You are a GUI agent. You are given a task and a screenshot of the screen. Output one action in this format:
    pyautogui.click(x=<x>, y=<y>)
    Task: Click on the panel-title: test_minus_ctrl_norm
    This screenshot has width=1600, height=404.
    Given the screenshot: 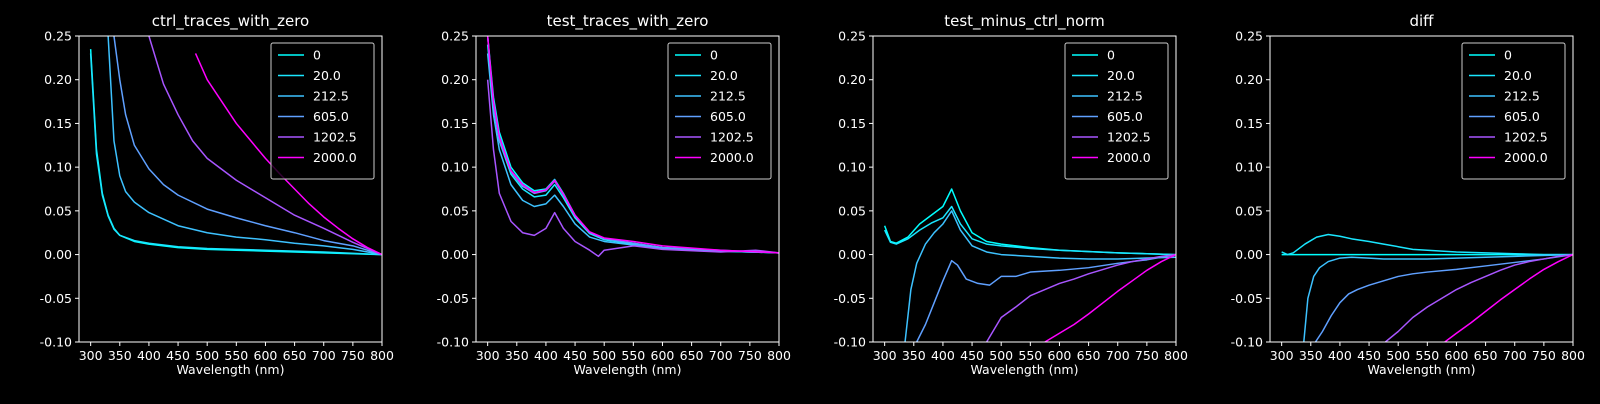 What is the action you would take?
    pyautogui.click(x=1024, y=21)
    